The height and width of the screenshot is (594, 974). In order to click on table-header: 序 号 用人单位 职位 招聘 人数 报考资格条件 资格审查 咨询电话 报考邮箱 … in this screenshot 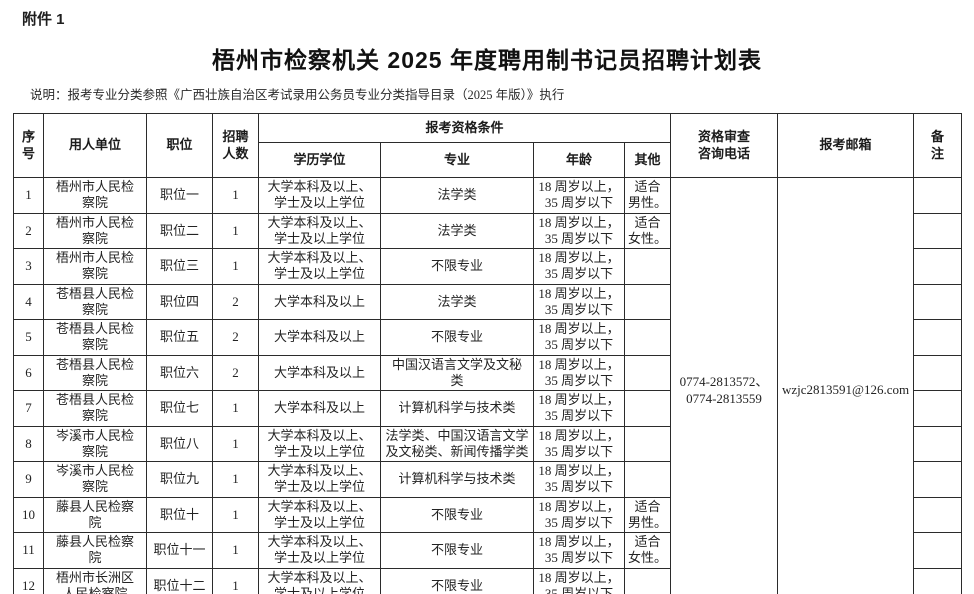, I will do `click(488, 145)`.